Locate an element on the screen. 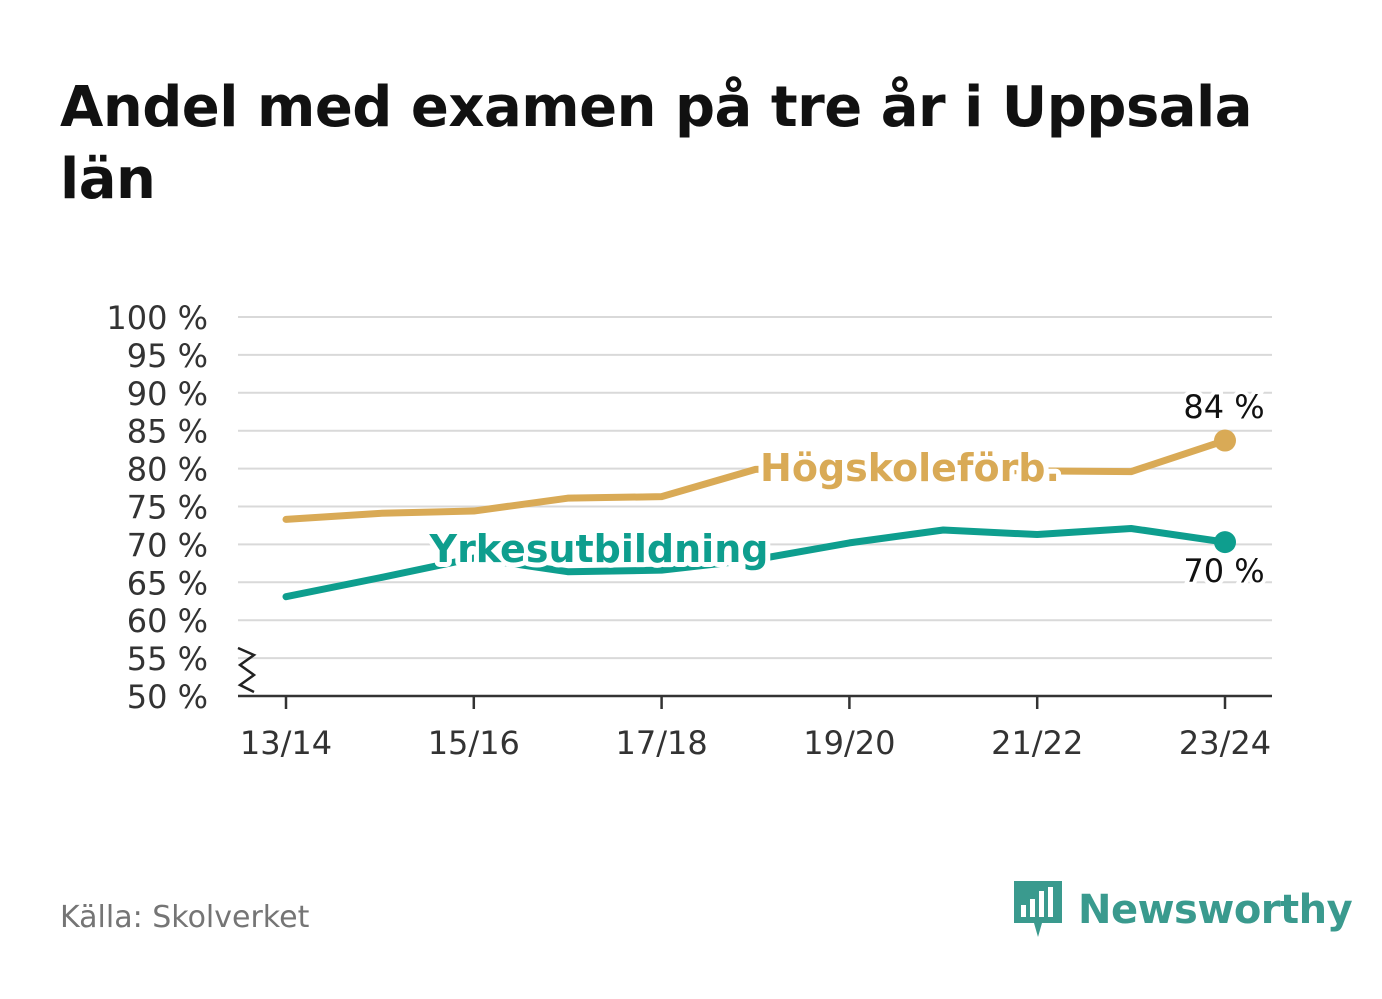  brand-name: Newsworthy is located at coordinates (1215, 910).